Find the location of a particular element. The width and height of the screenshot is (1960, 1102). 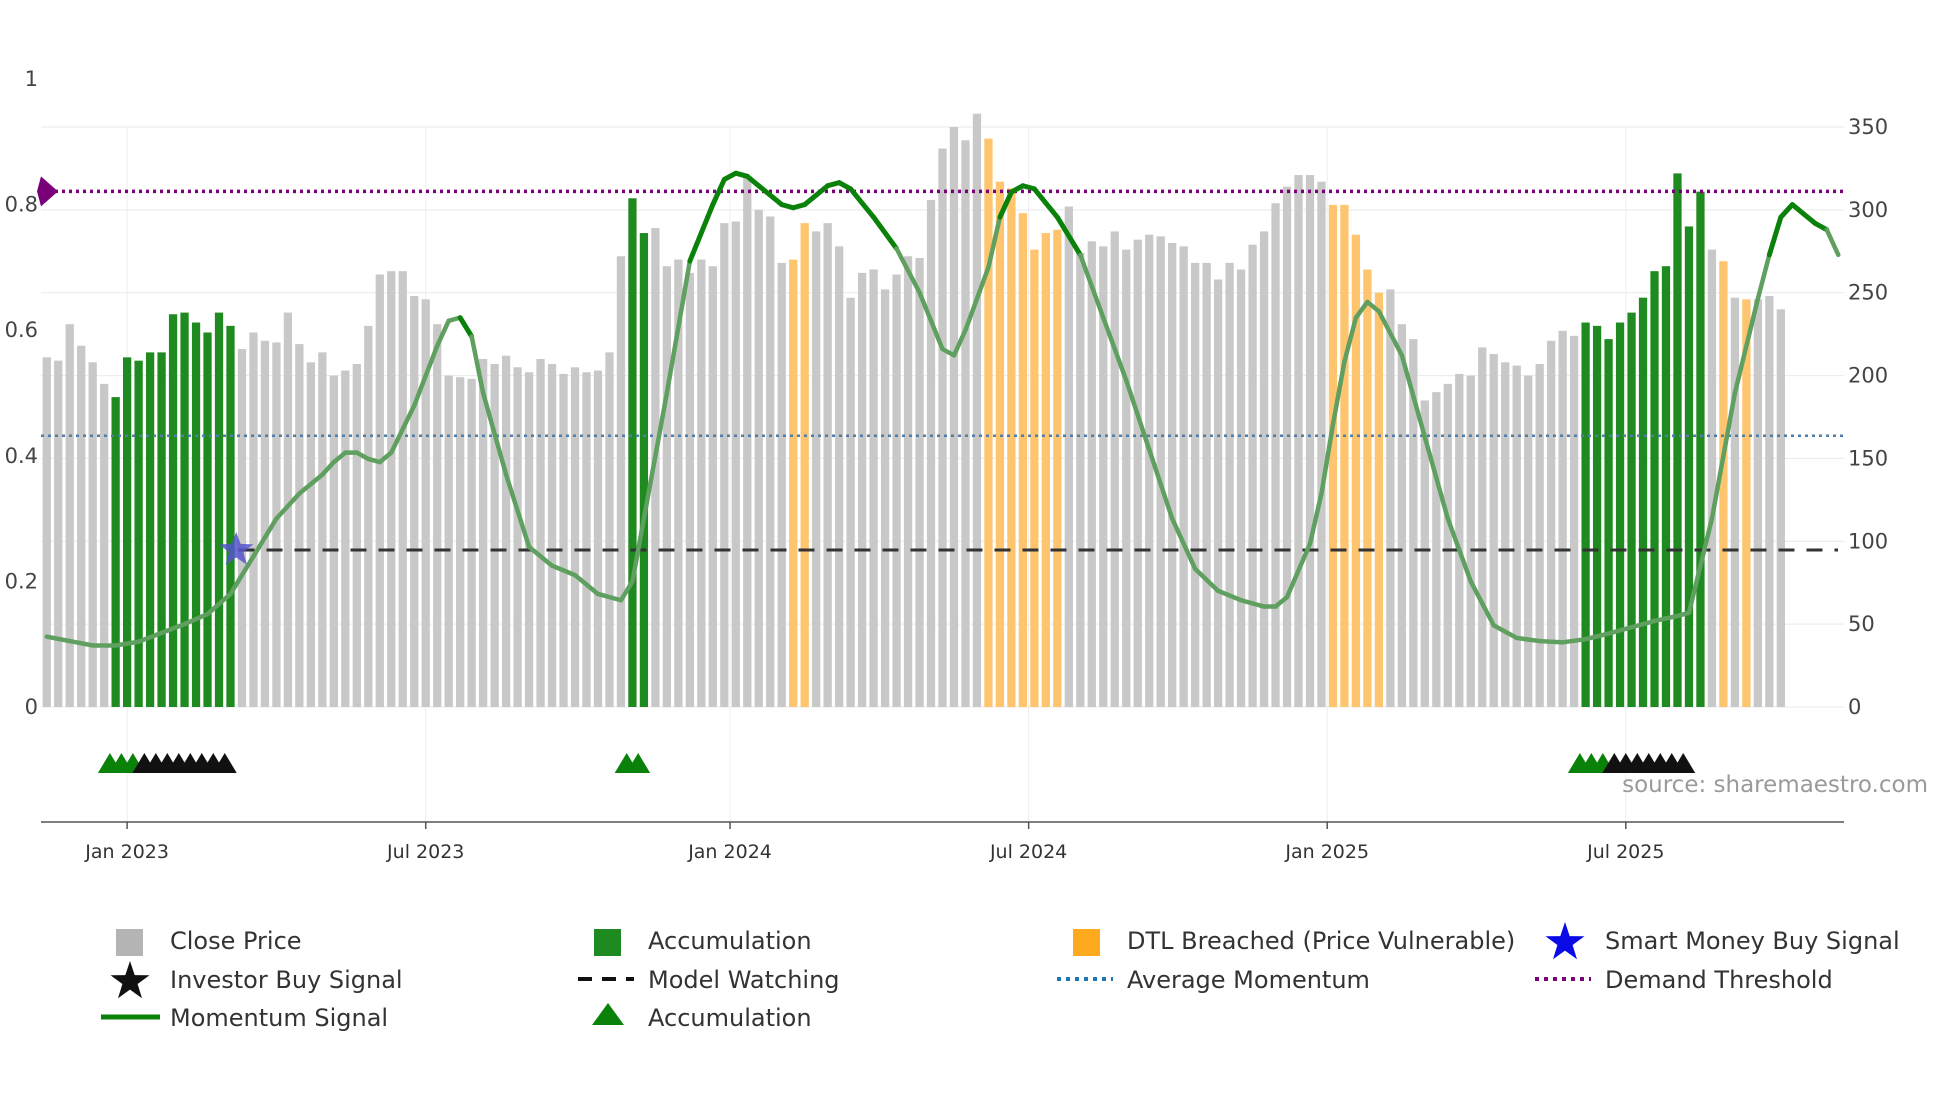

legend-close-price-swatch is located at coordinates (129, 942).